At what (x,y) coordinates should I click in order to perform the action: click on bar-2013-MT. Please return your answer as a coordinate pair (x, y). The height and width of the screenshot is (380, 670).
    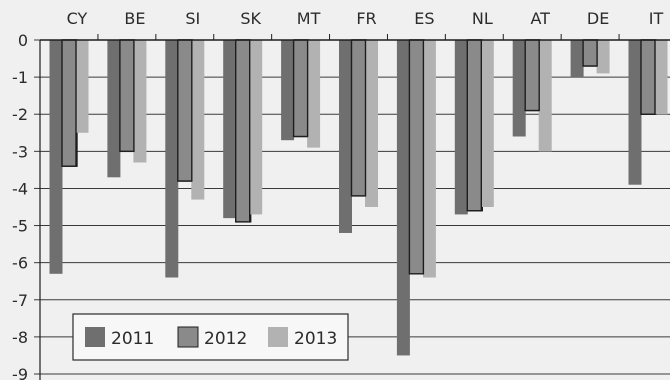
    Looking at the image, I should click on (314, 94).